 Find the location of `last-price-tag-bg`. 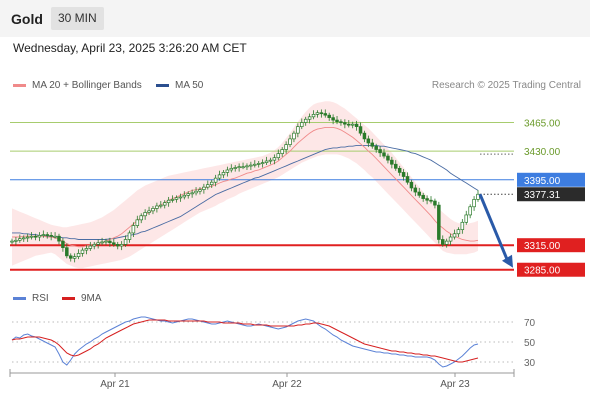

last-price-tag-bg is located at coordinates (551, 194).